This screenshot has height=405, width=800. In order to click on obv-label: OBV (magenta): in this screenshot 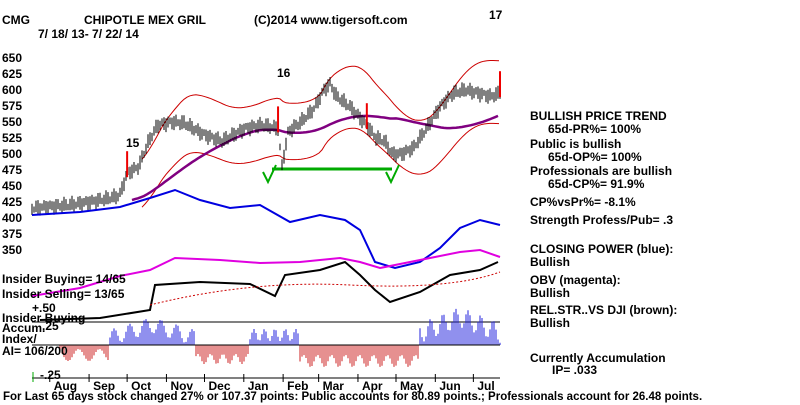, I will do `click(575, 280)`.